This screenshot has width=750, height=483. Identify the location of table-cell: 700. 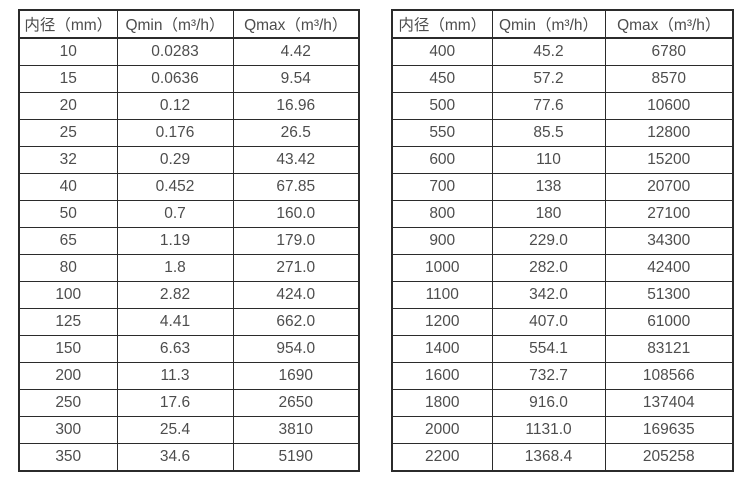
(442, 187).